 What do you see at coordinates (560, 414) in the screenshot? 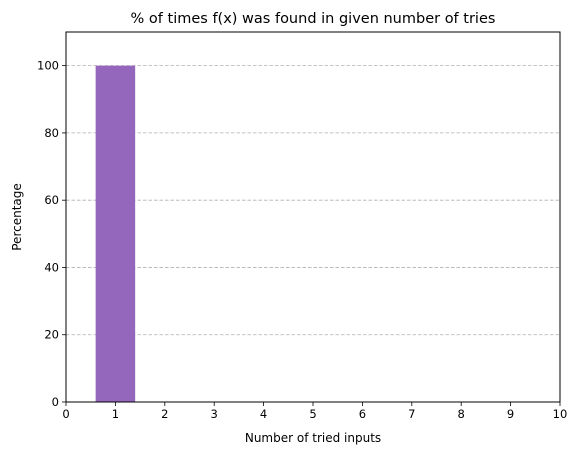
I see `x-tick-label-10: 10` at bounding box center [560, 414].